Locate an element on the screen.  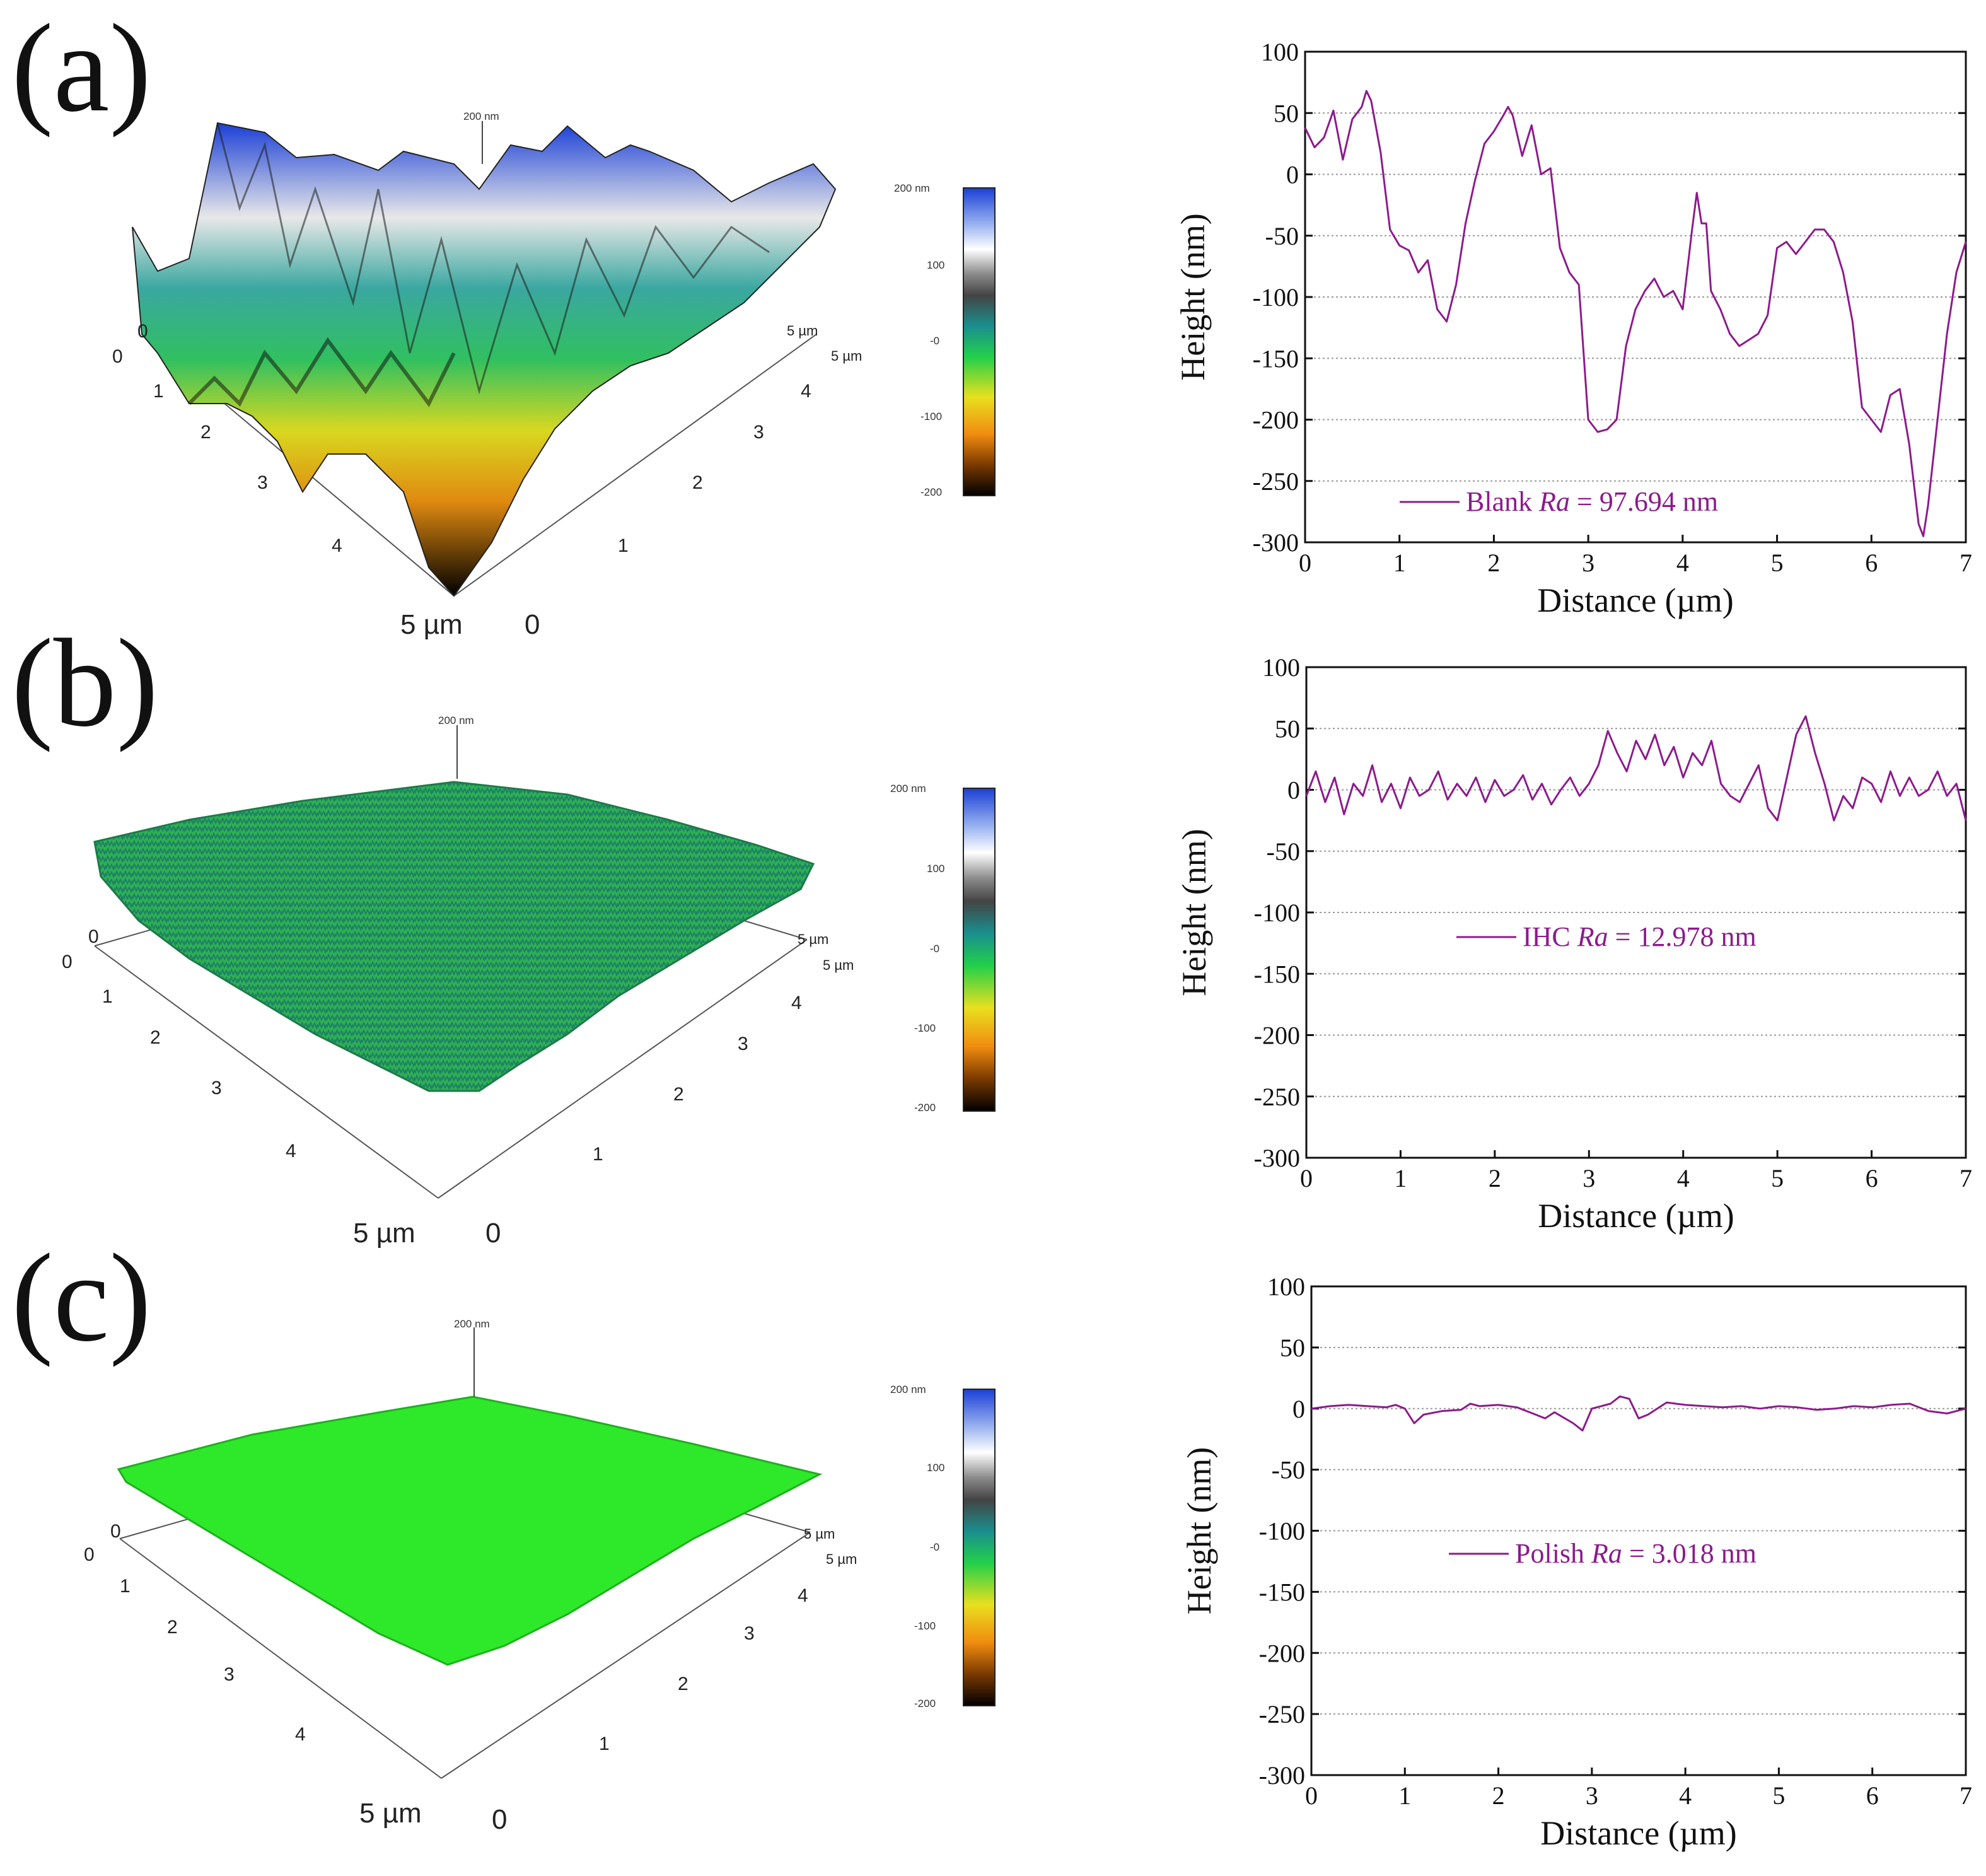
afm-c-corner-zero: 0 is located at coordinates (115, 1532).